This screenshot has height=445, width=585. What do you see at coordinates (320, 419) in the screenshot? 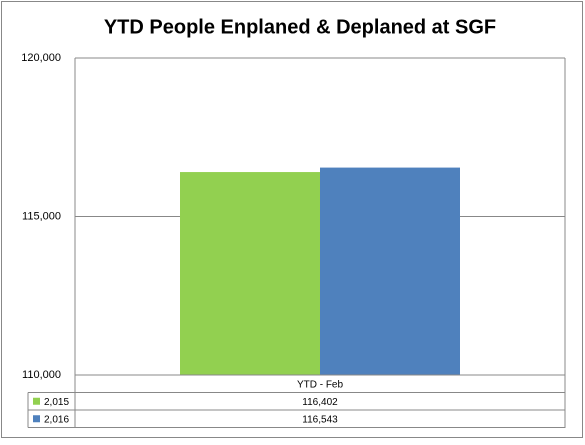
I see `data-table-value: 116,543` at bounding box center [320, 419].